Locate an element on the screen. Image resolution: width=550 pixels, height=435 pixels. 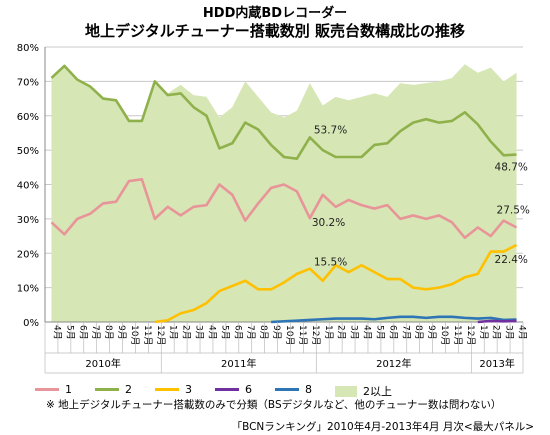
legend: 1 2 3 6 8 2以上 is located at coordinates (275, 391).